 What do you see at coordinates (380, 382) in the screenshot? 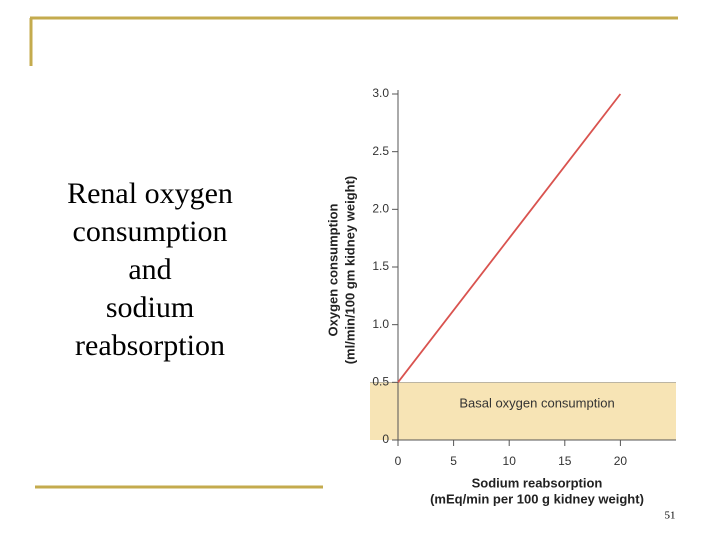
I see `y-tick-label: 0.5` at bounding box center [380, 382].